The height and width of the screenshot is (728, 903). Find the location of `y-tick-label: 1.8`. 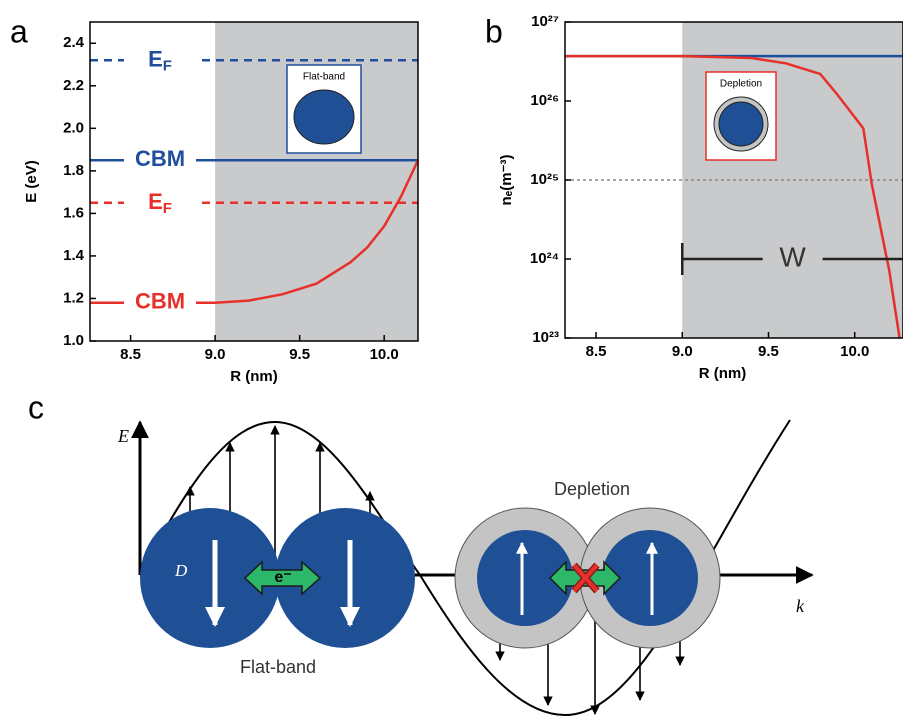

y-tick-label: 1.8 is located at coordinates (73, 170).